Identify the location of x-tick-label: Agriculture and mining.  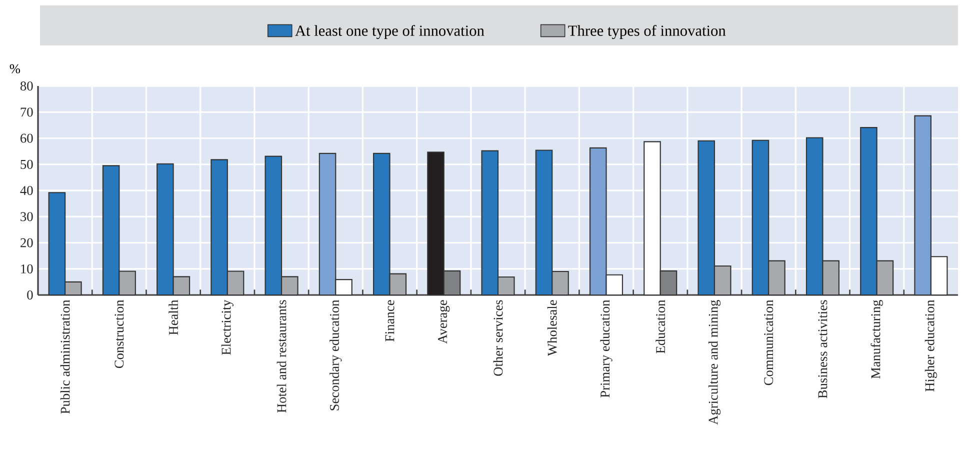
(714, 362).